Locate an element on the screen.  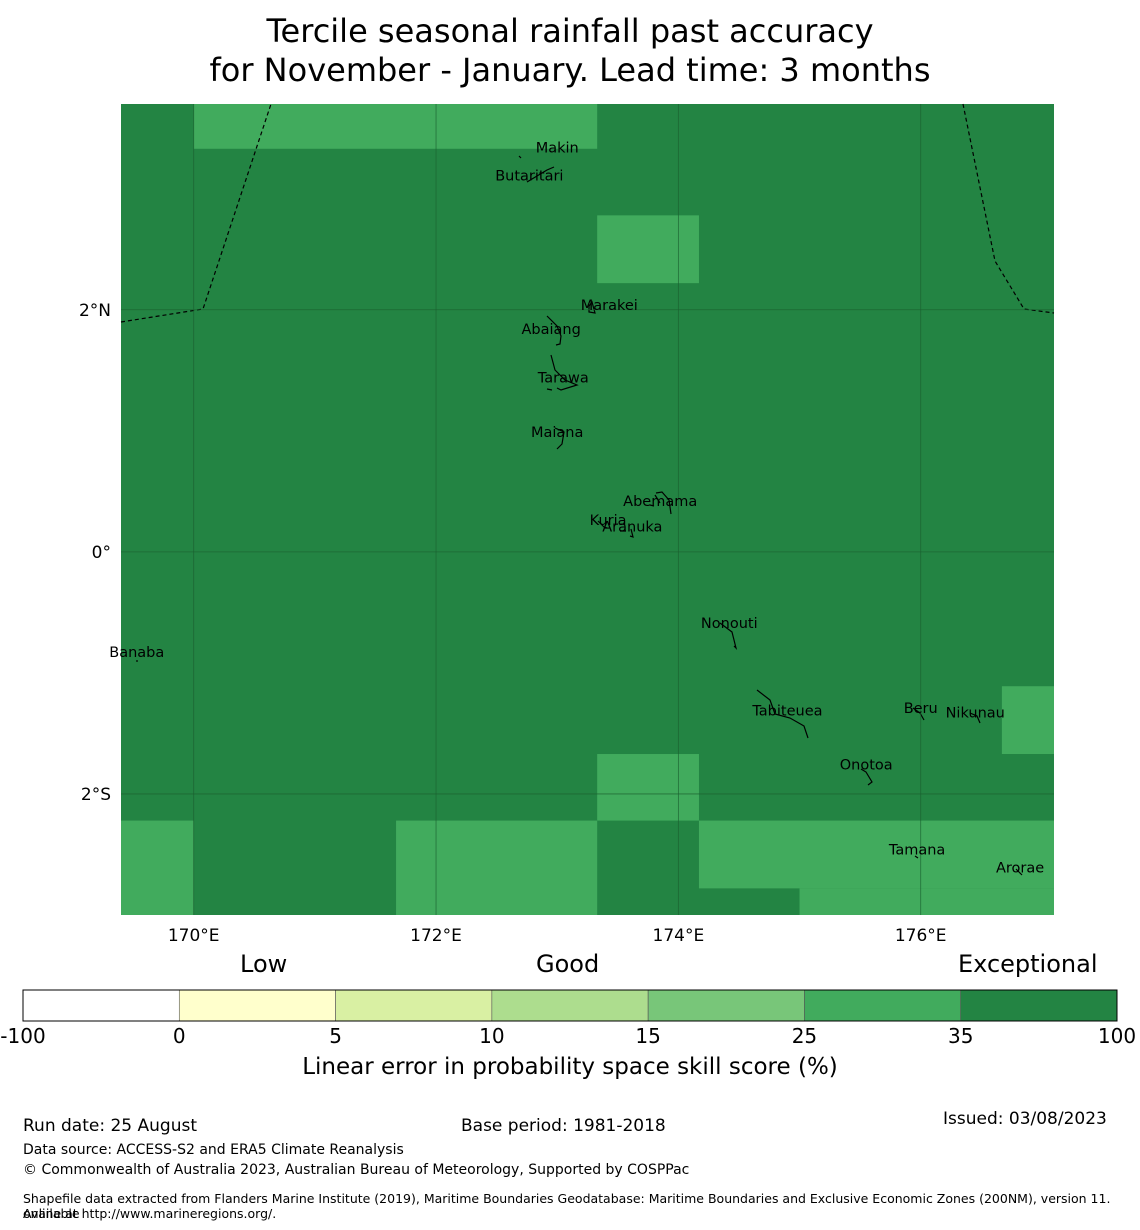
island-label-abemama: Abemama is located at coordinates (660, 502).